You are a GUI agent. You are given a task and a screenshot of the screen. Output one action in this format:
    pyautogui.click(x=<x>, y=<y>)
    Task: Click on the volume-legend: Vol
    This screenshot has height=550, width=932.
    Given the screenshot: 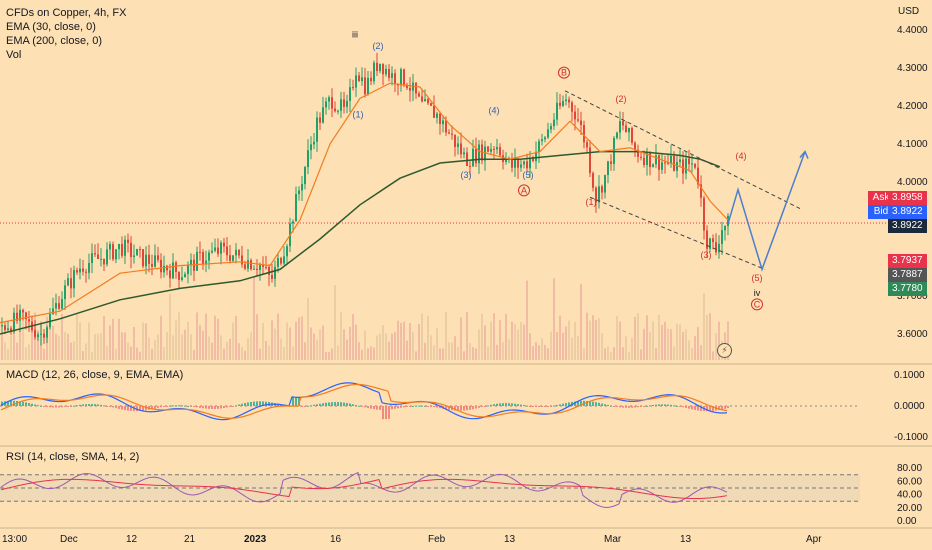 What is the action you would take?
    pyautogui.click(x=14, y=55)
    